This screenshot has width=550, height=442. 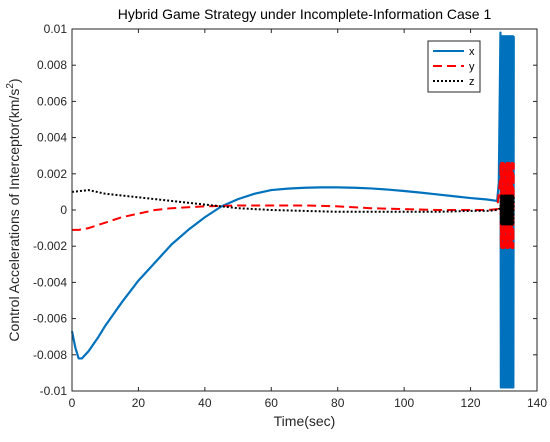 What do you see at coordinates (472, 67) in the screenshot?
I see `legend-label-y: y` at bounding box center [472, 67].